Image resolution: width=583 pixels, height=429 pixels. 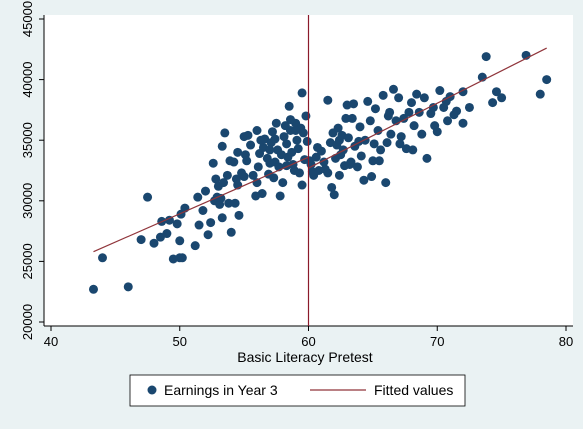 I want to click on fitted-line-segment, so click(x=427, y=108).